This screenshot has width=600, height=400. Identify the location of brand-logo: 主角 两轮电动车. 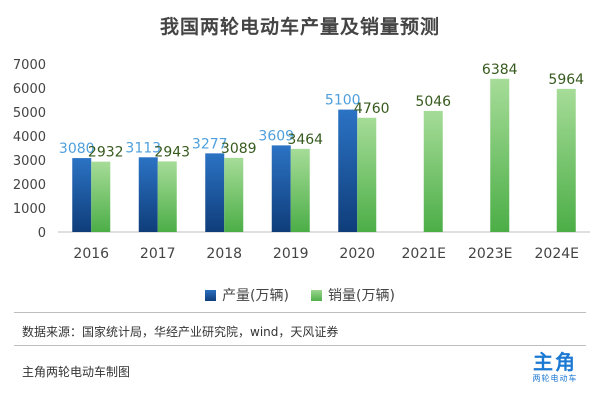
(555, 367).